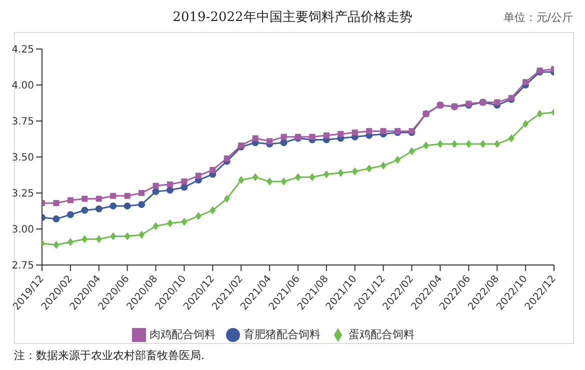 This screenshot has height=370, width=585. What do you see at coordinates (23, 122) in the screenshot?
I see `y-tick-label: 3.75` at bounding box center [23, 122].